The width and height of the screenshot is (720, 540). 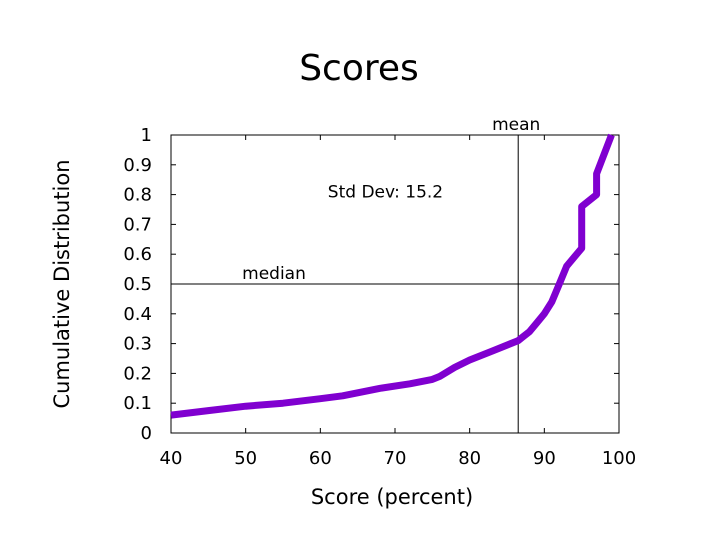 What do you see at coordinates (320, 458) in the screenshot?
I see `x-tick-label: 60` at bounding box center [320, 458].